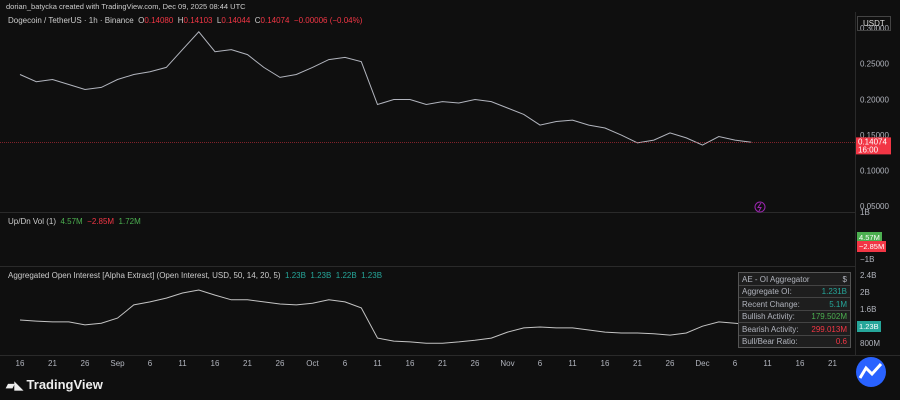 This screenshot has height=400, width=900. What do you see at coordinates (868, 309) in the screenshot?
I see `y-tick-label: 1.6B` at bounding box center [868, 309].